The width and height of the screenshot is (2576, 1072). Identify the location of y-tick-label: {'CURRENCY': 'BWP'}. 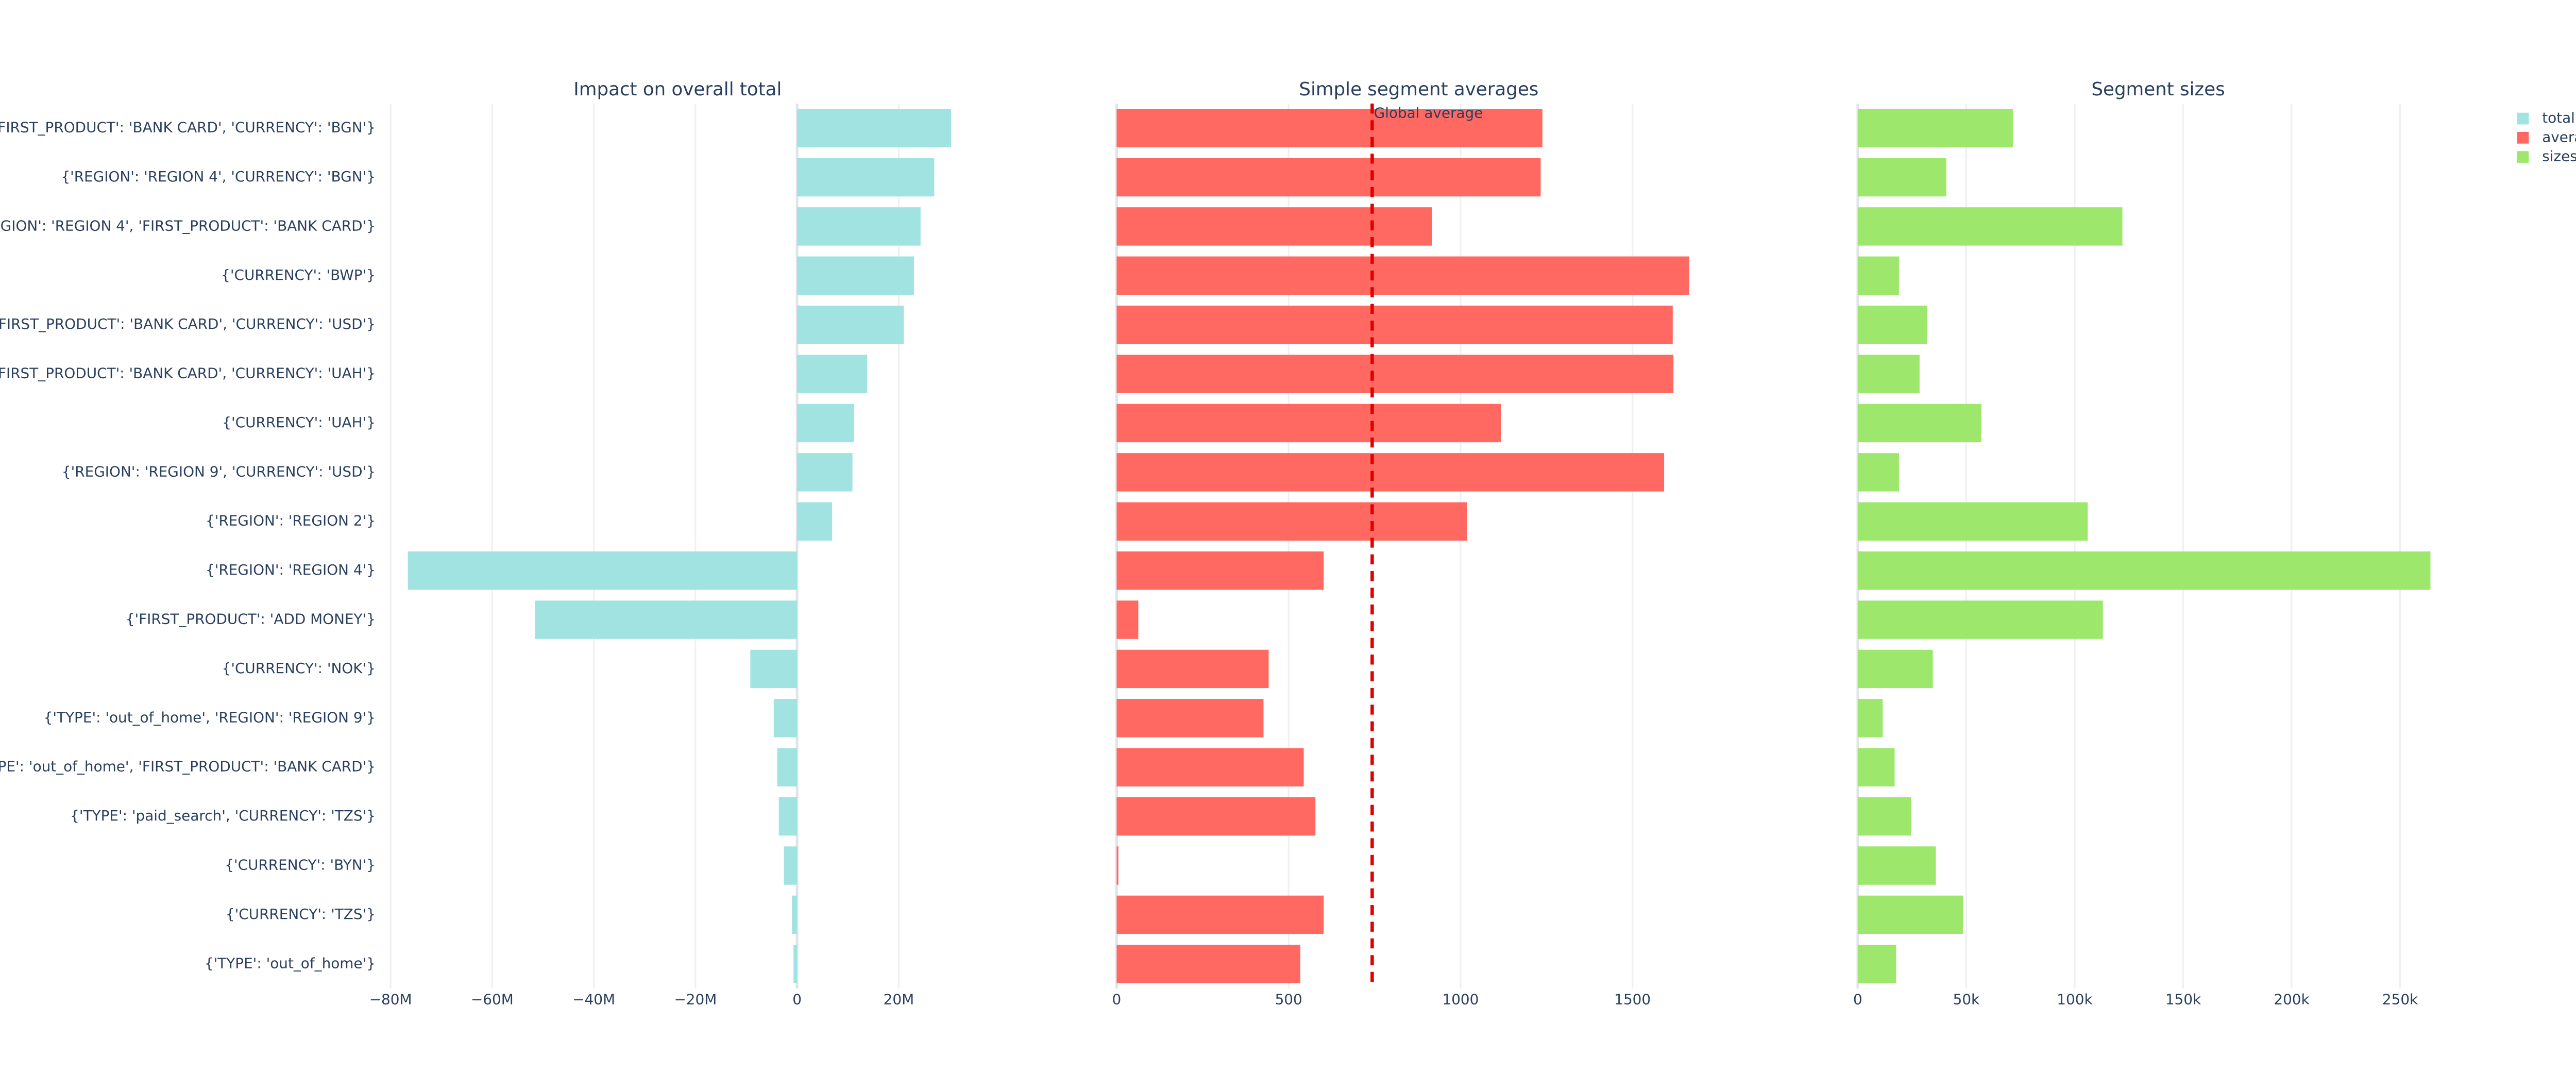
(298, 274).